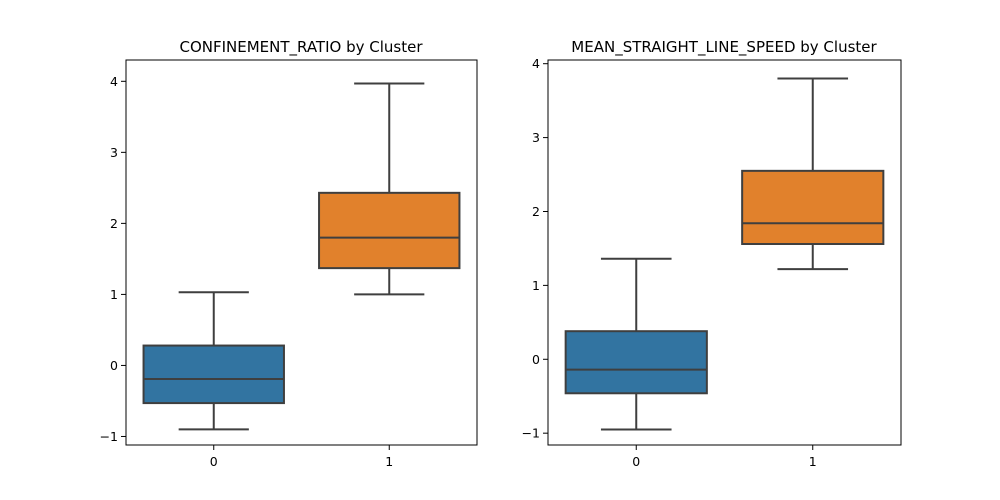  What do you see at coordinates (724, 47) in the screenshot?
I see `plot-title: MEAN_STRAIGHT_LINE_SPEED by Cluster` at bounding box center [724, 47].